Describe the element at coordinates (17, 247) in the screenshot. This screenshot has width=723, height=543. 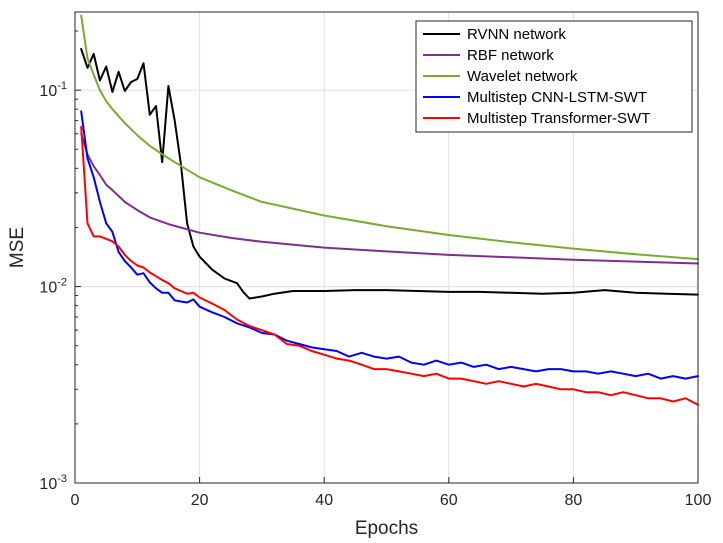
I see `y-axis-label: MSE` at that location.